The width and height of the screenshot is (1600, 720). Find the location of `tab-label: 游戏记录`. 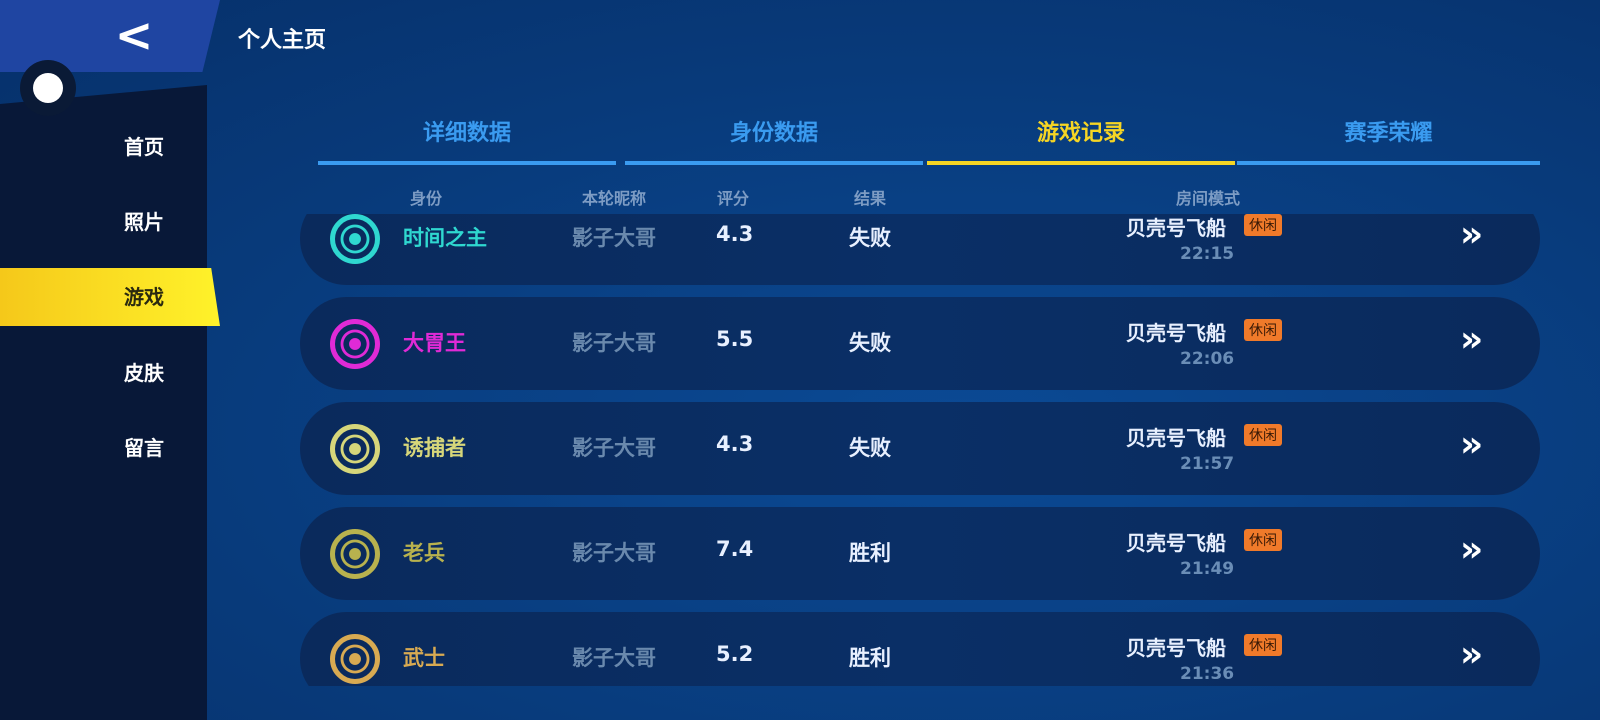

tab-label: 游戏记录 is located at coordinates (1080, 133).